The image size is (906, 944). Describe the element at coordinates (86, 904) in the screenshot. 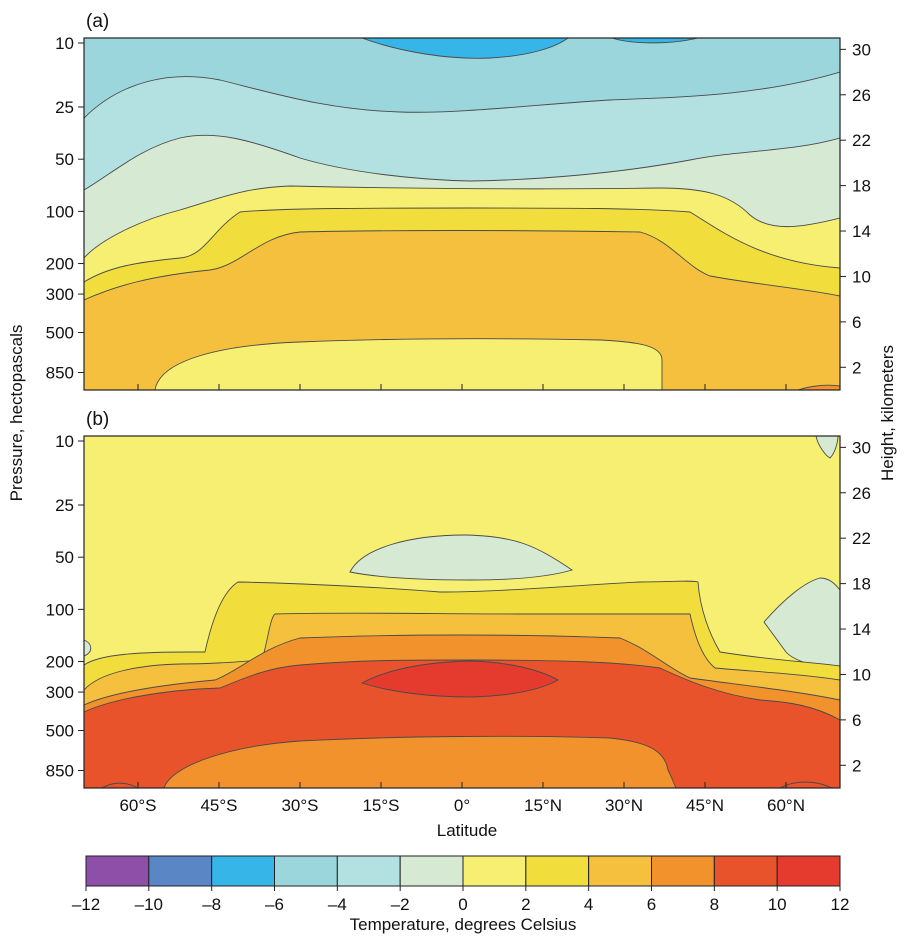

I see `colorbar-tick-label: –12` at that location.